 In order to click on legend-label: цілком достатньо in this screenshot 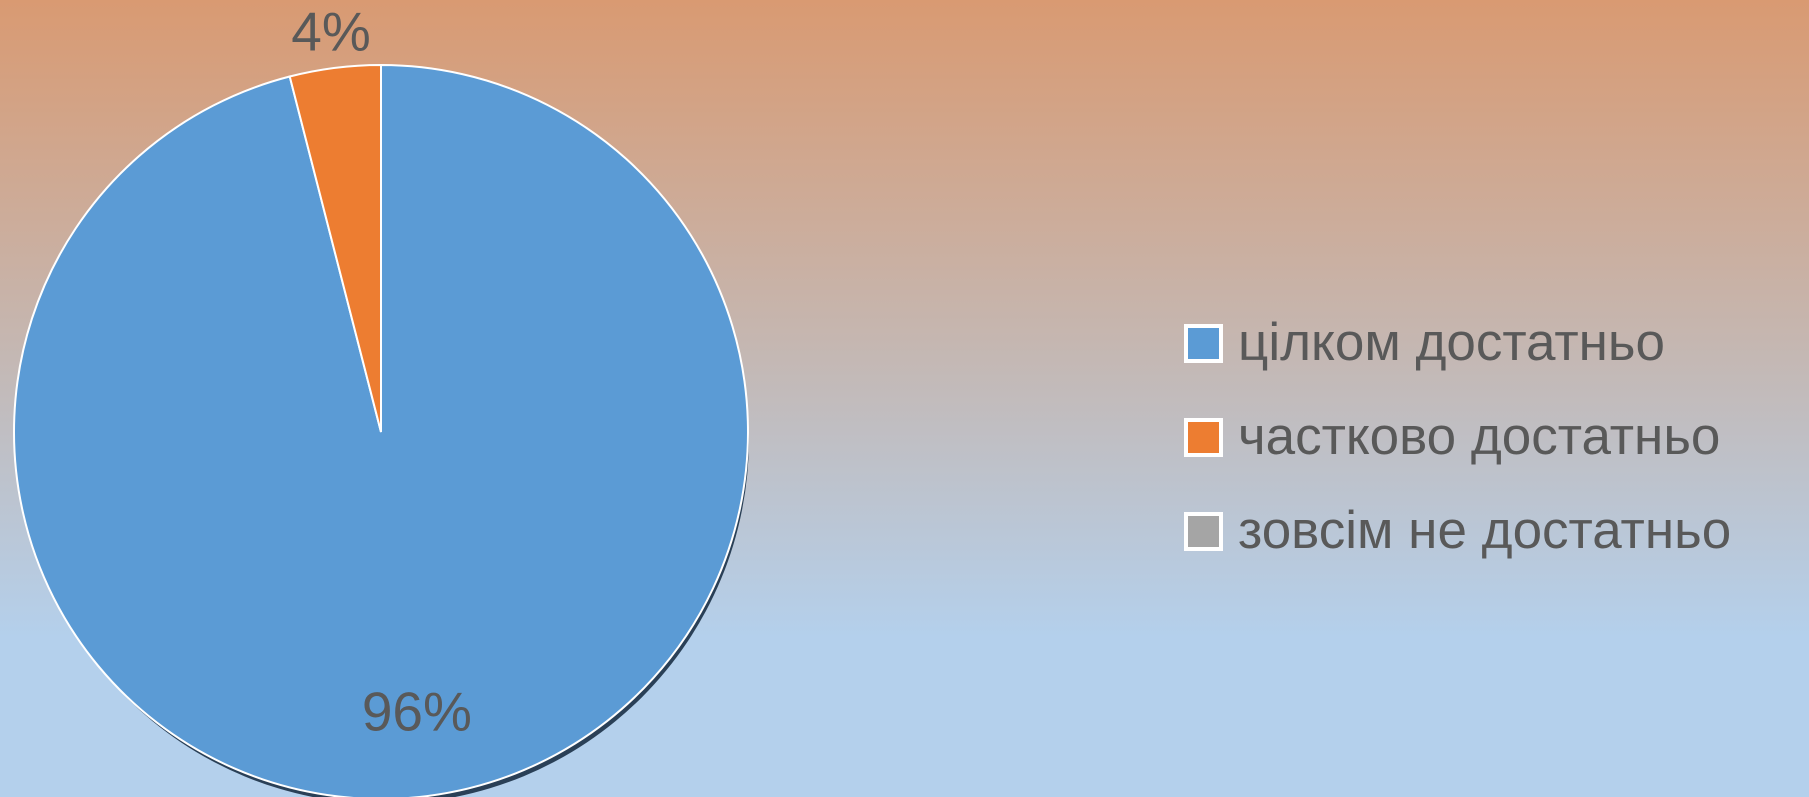, I will do `click(1451, 342)`.